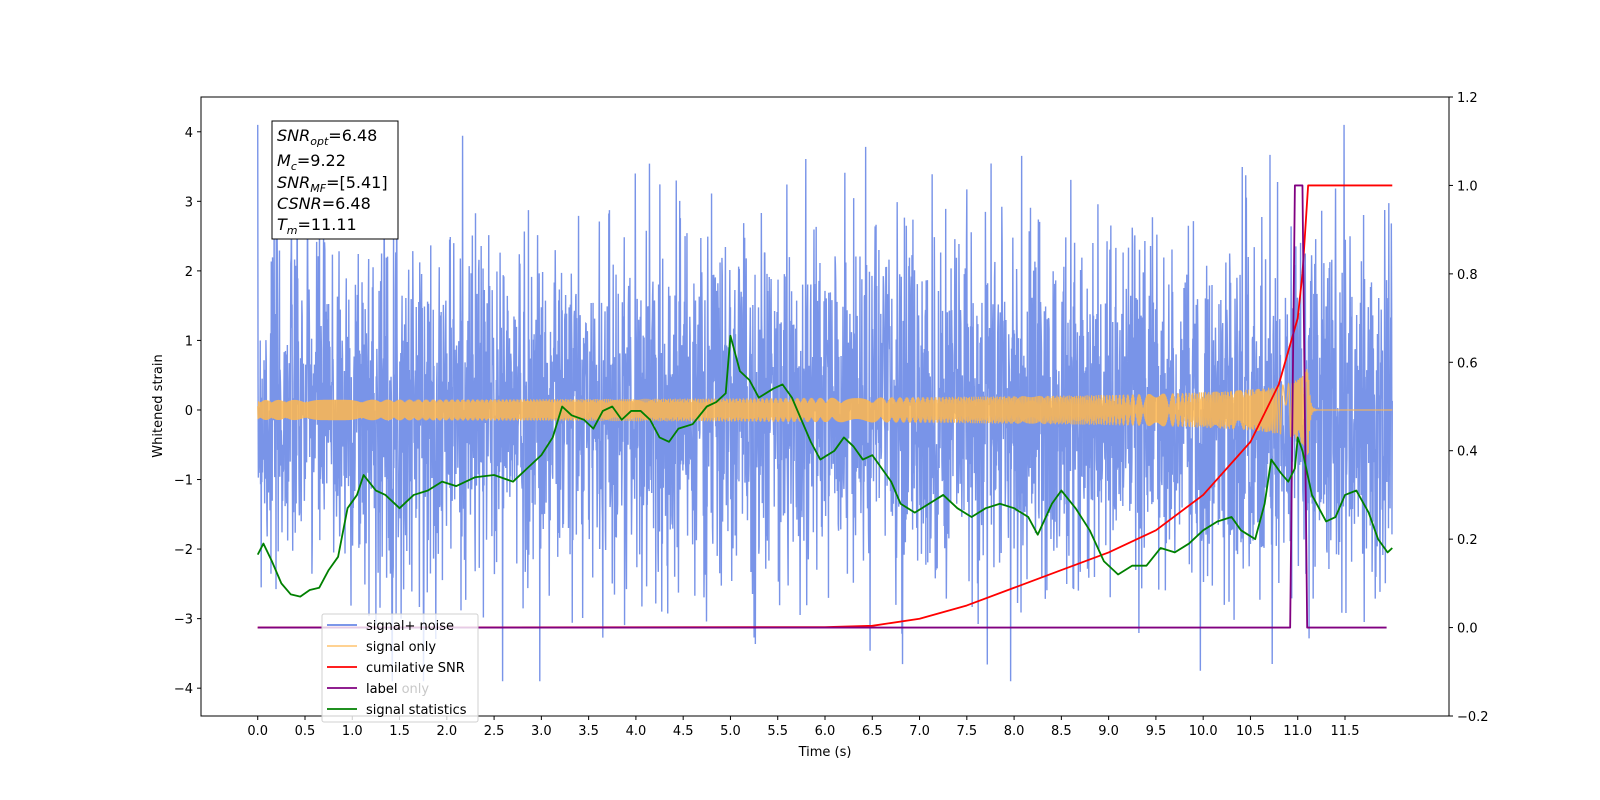  I want to click on x-tick-label: 7.0, so click(919, 731).